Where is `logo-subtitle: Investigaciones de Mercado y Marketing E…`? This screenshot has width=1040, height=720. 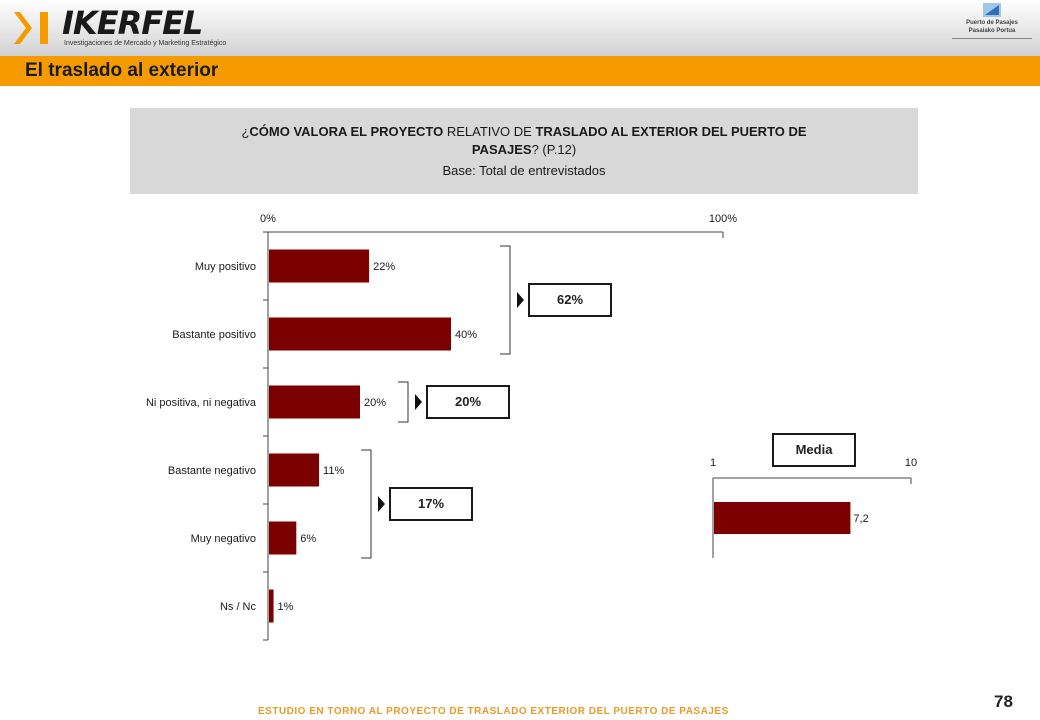
logo-subtitle: Investigaciones de Mercado y Marketing E… is located at coordinates (145, 43).